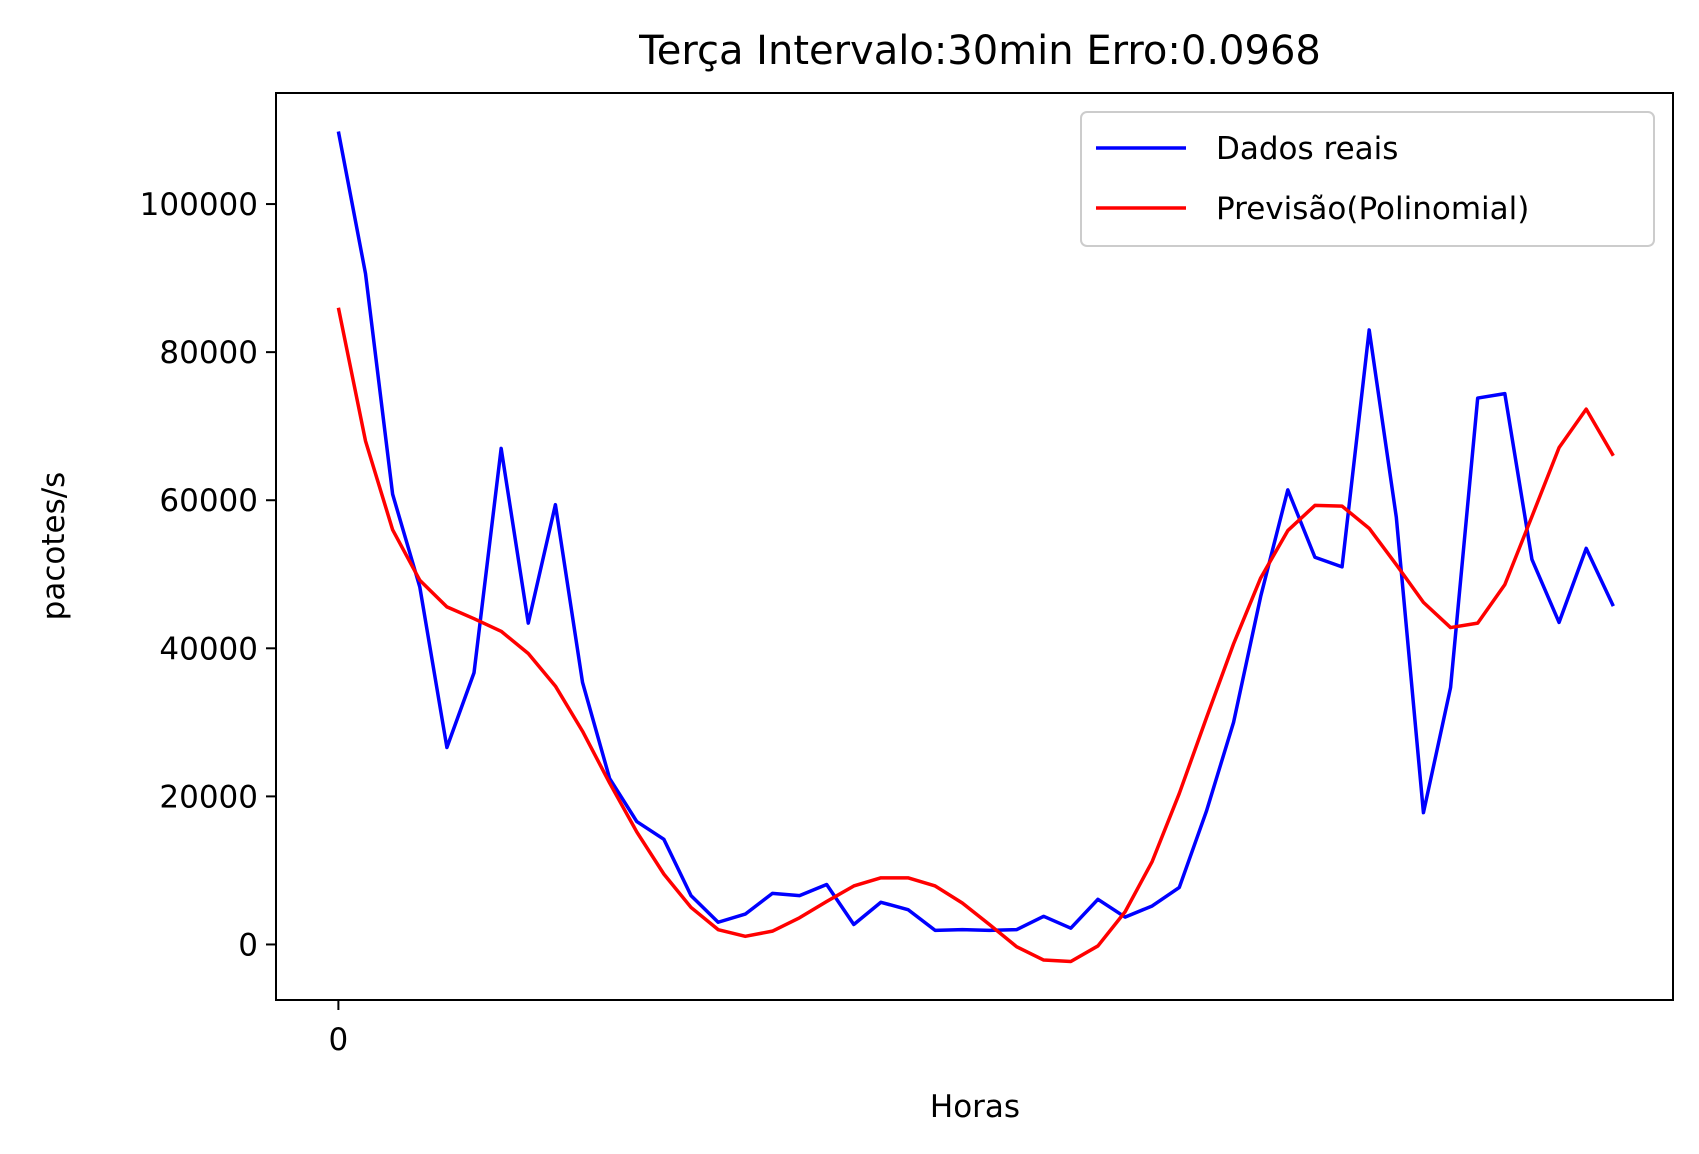  I want to click on legend-label-previsao: Previsão(Polinomial), so click(1372, 209).